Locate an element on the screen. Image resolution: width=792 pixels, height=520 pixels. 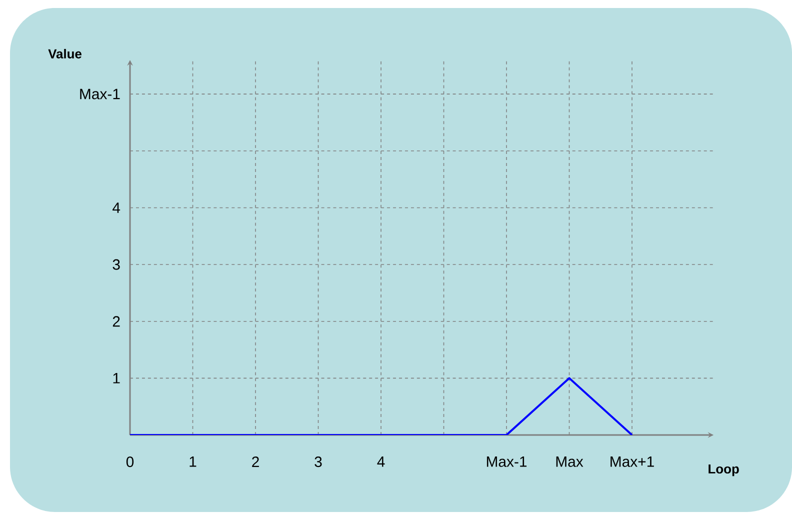
y-tick-label: 3 is located at coordinates (116, 264).